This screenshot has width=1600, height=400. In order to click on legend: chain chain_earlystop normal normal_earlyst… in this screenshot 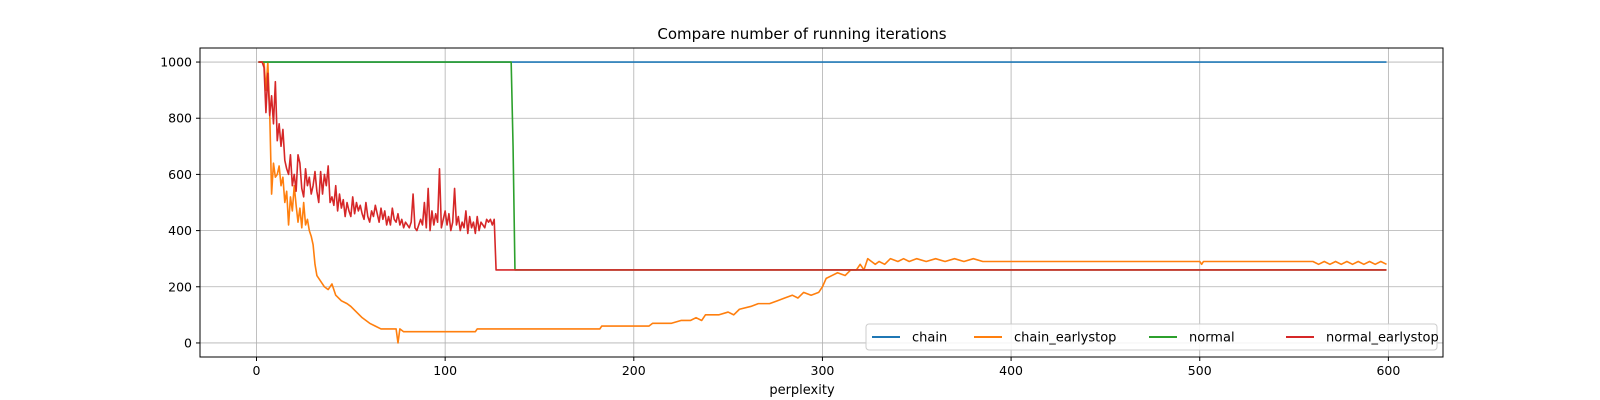, I will do `click(1152, 337)`.